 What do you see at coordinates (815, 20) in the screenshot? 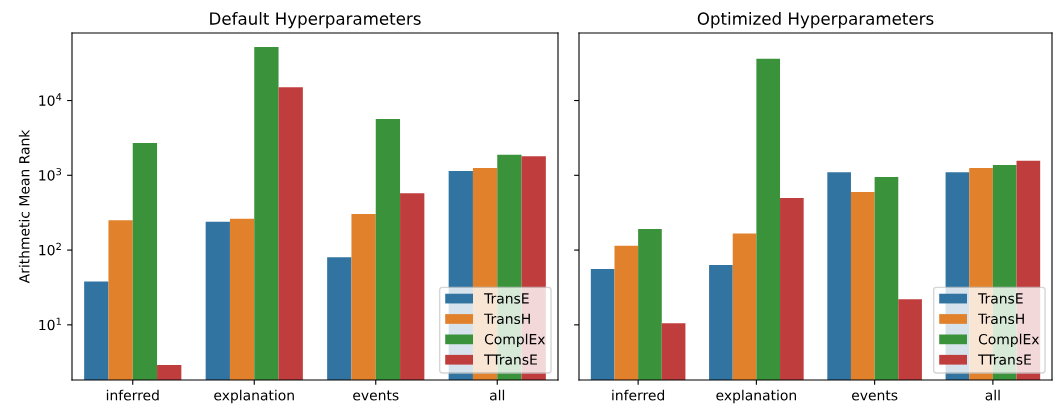
I see `chart-title: Optimized Hyperparameters` at bounding box center [815, 20].